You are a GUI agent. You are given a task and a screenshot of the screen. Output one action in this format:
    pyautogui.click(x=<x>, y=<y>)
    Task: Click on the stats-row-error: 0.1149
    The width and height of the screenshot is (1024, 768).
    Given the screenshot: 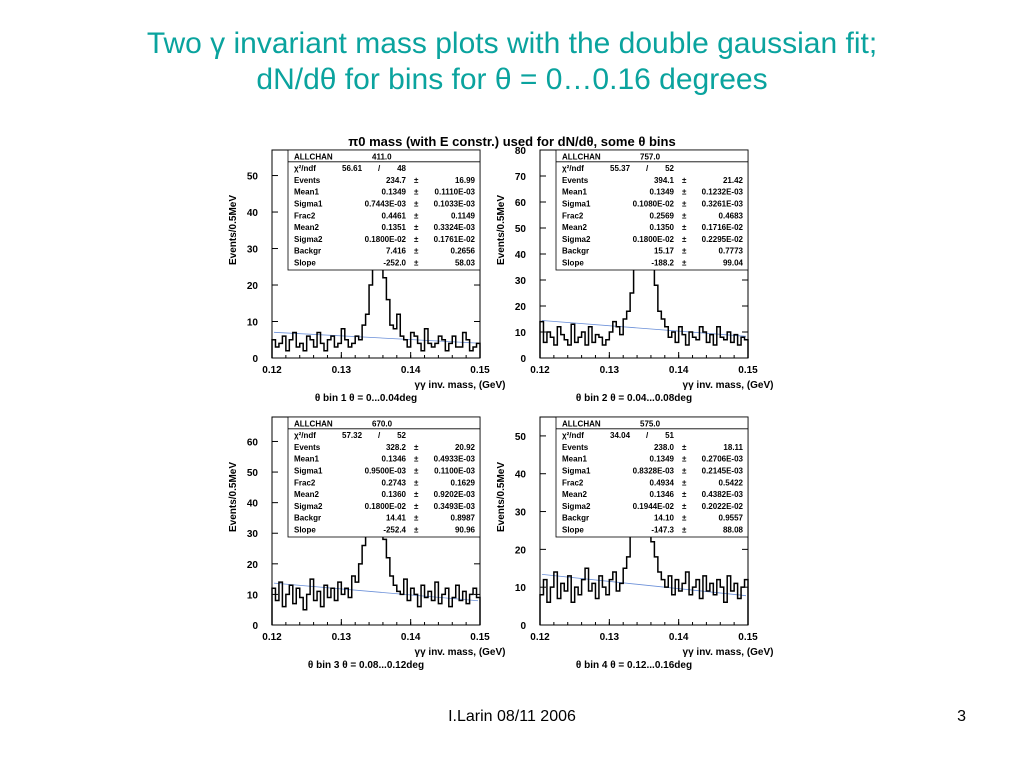 What is the action you would take?
    pyautogui.click(x=463, y=215)
    